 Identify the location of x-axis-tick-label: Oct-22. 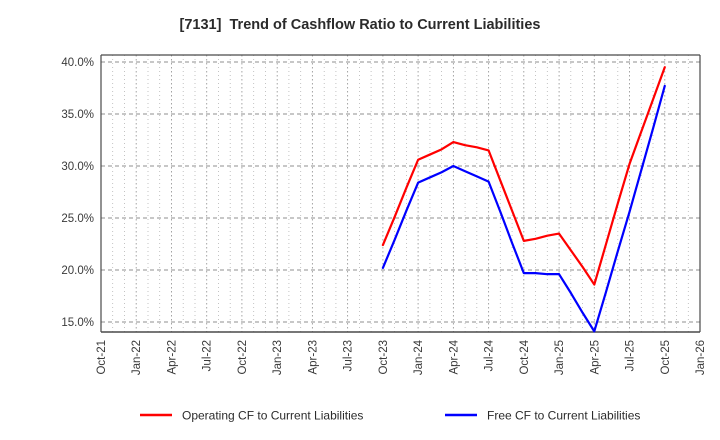
(243, 357).